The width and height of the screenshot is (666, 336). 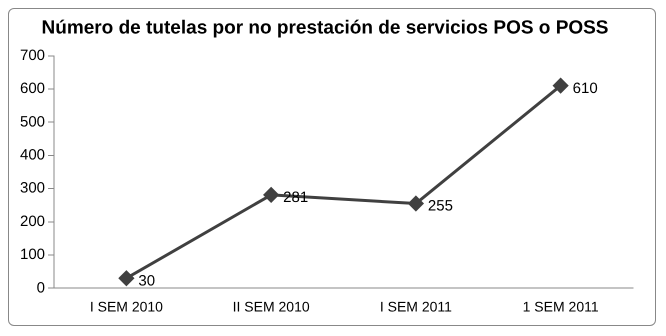 I want to click on x-tick-label: II SEM 2010, so click(x=271, y=306).